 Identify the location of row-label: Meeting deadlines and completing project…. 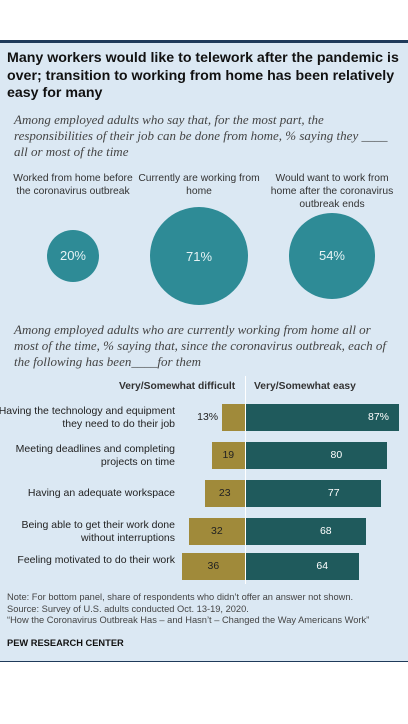
(95, 455).